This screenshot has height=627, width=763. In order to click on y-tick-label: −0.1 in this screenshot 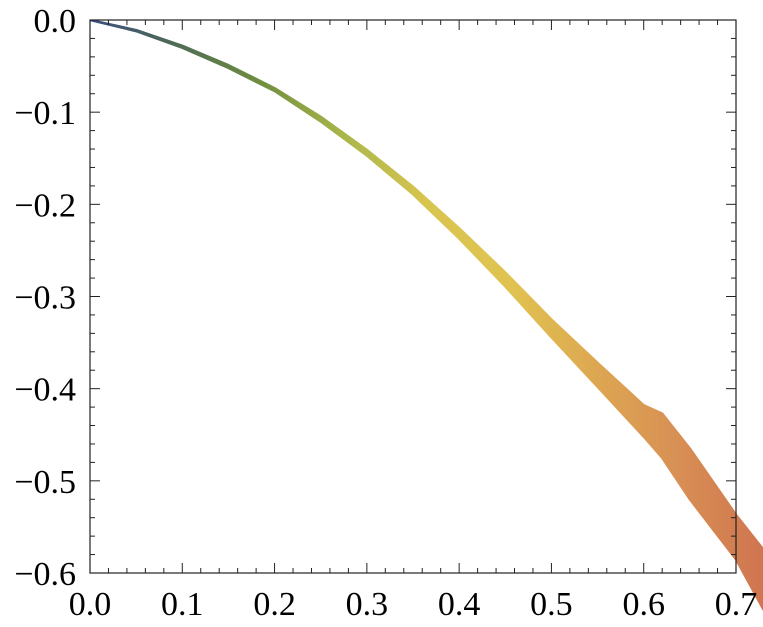, I will do `click(45, 113)`.